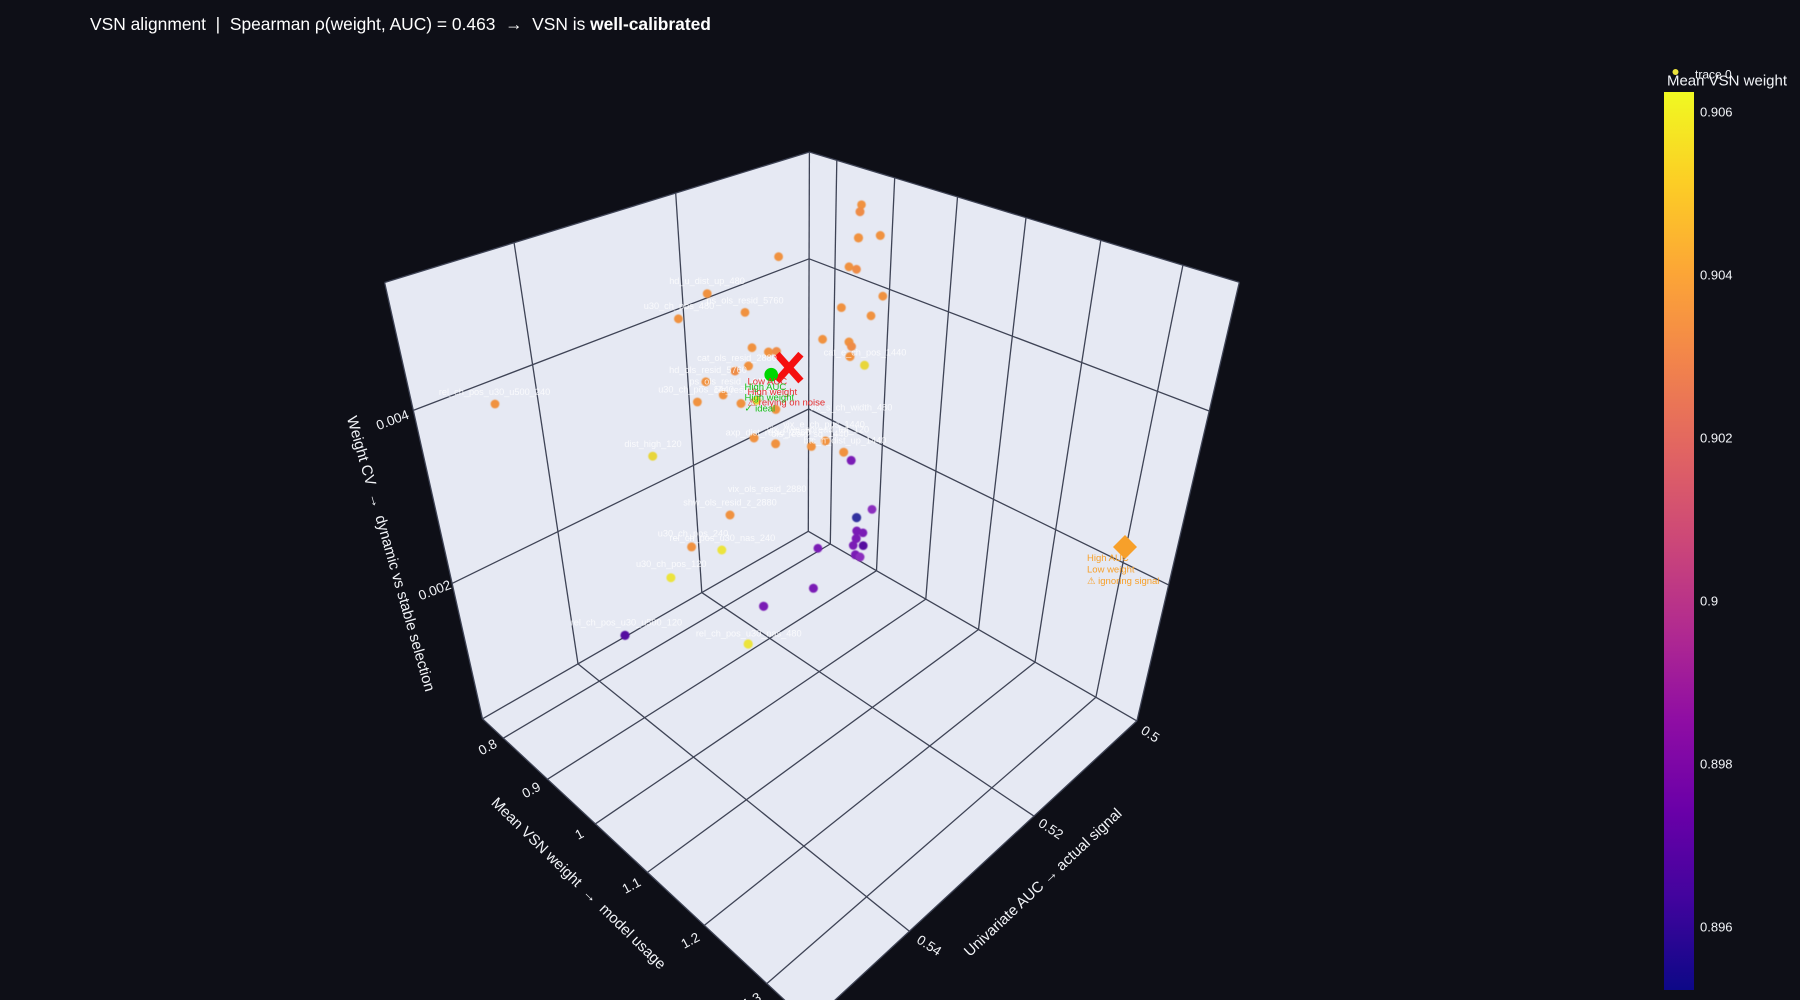 Image resolution: width=1800 pixels, height=1000 pixels. What do you see at coordinates (744, 300) in the screenshot?
I see `svg-text: ps_ols_resid_5760` at bounding box center [744, 300].